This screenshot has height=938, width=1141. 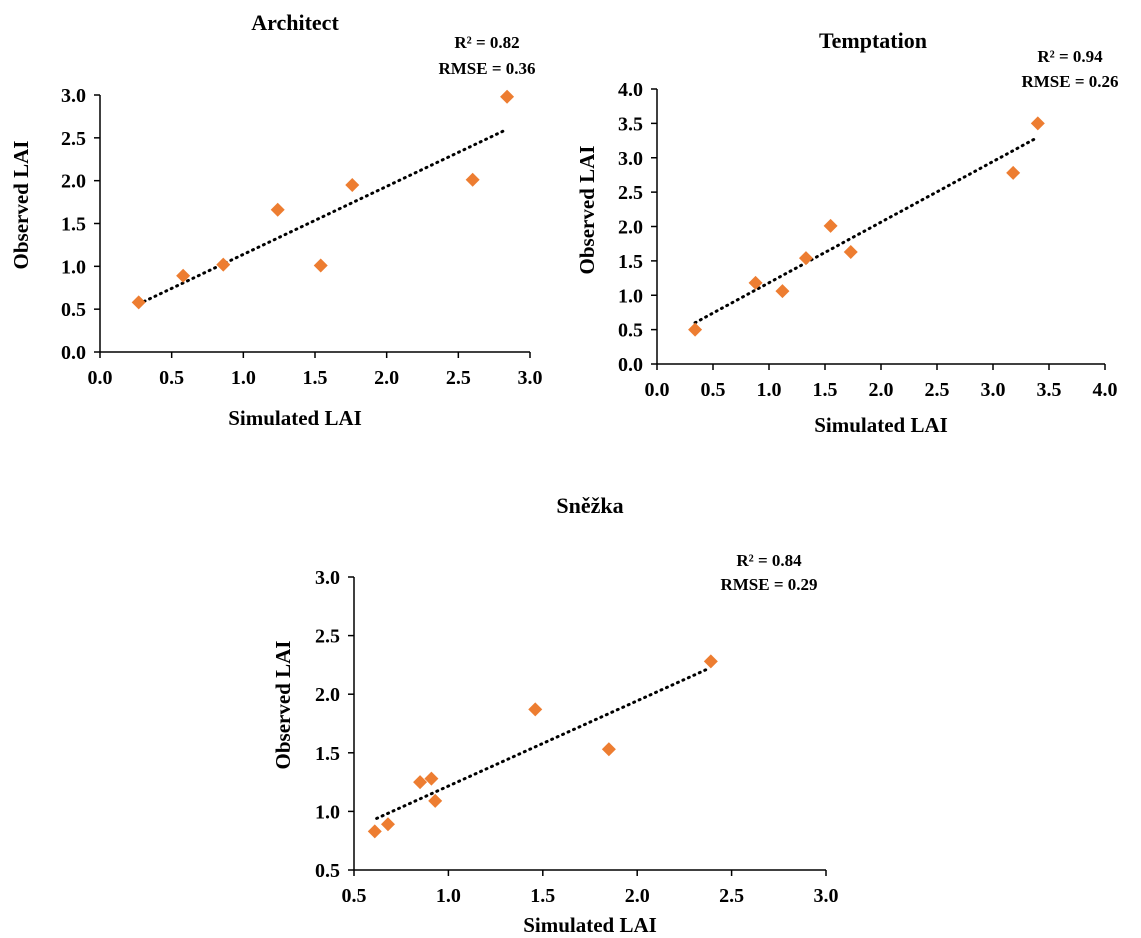 I want to click on r-squared-label: R² = 0.84, so click(x=769, y=560).